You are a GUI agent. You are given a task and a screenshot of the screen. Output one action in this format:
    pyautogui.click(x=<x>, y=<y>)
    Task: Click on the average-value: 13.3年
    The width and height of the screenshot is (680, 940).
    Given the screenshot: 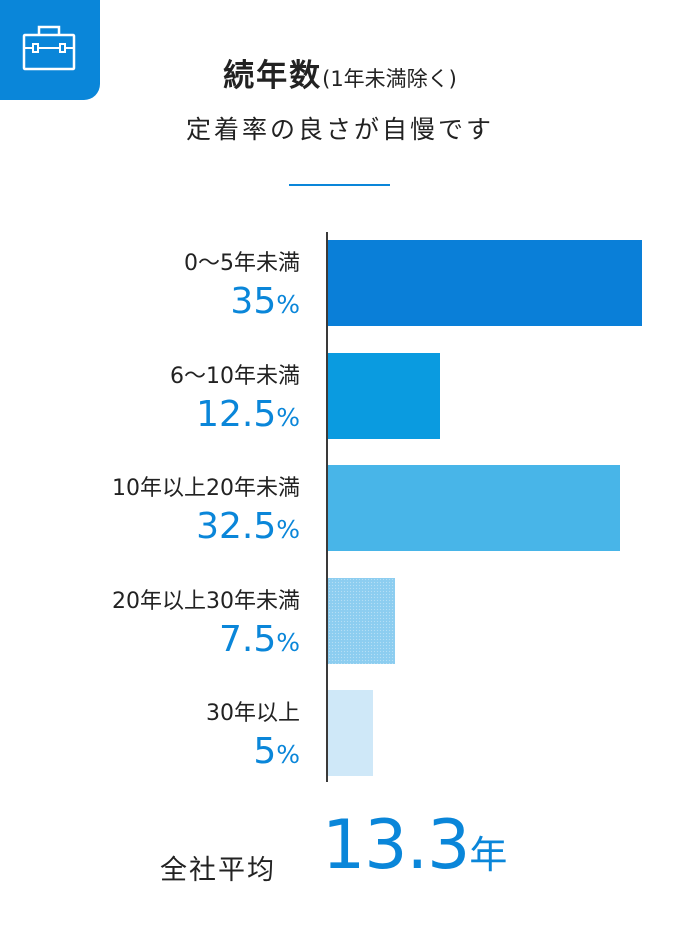 What is the action you would take?
    pyautogui.click(x=414, y=846)
    